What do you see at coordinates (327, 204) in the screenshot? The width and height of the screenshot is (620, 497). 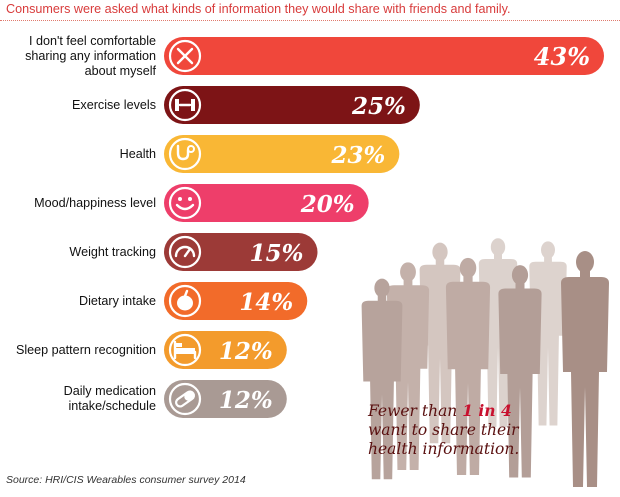 I see `value-label: 20%` at bounding box center [327, 204].